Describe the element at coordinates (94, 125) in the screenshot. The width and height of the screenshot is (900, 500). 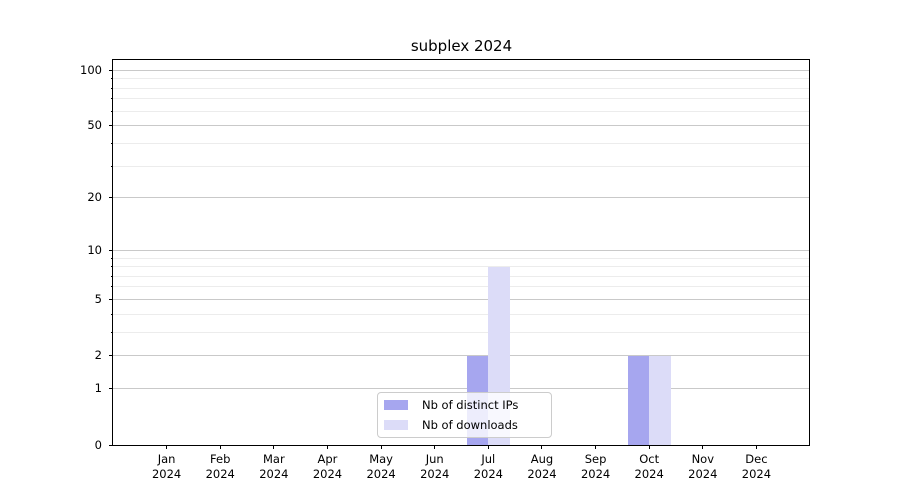
I see `y-tick-label-50: 50` at that location.